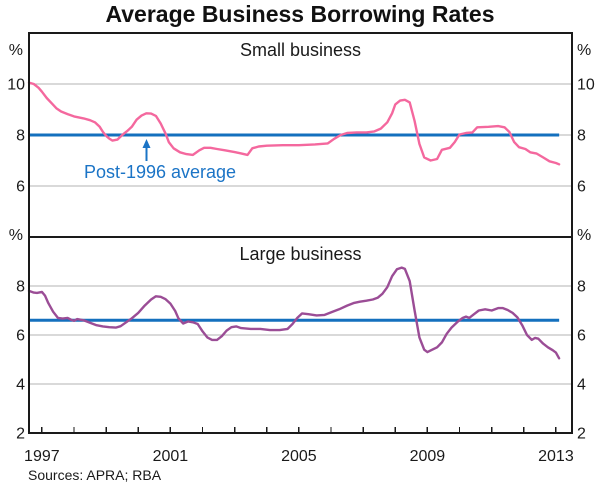 This screenshot has height=491, width=600. I want to click on chart-title: Average Business Borrowing Rates, so click(300, 14).